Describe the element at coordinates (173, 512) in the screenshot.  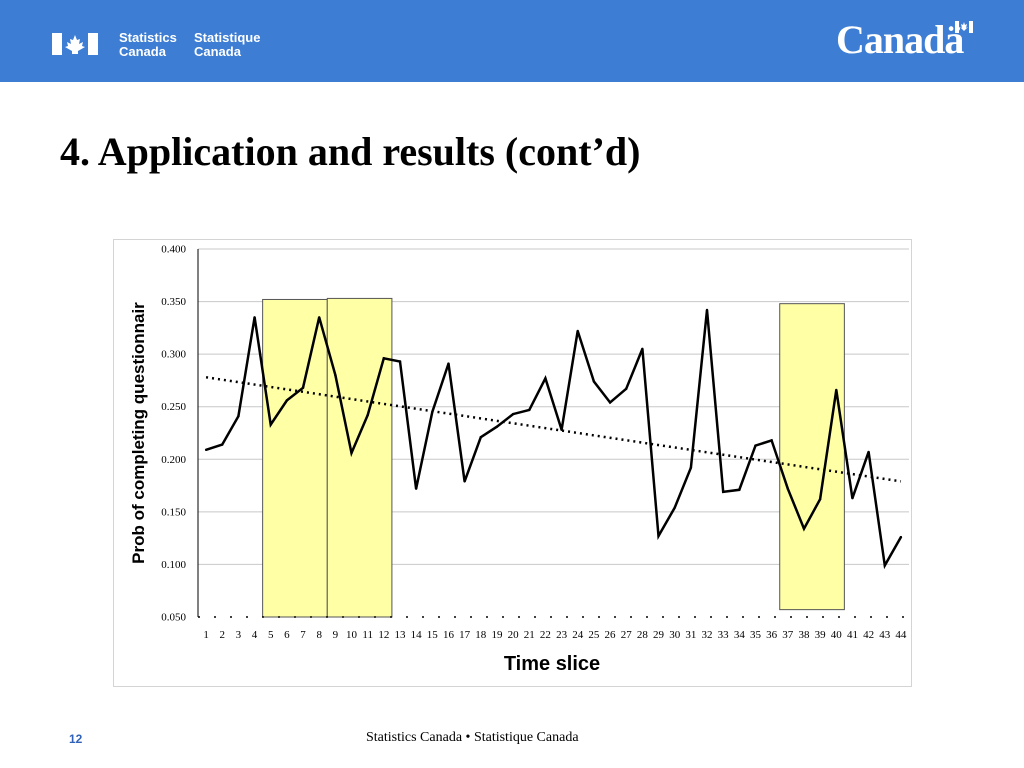
I see `y-tick-label: 0.150` at that location.